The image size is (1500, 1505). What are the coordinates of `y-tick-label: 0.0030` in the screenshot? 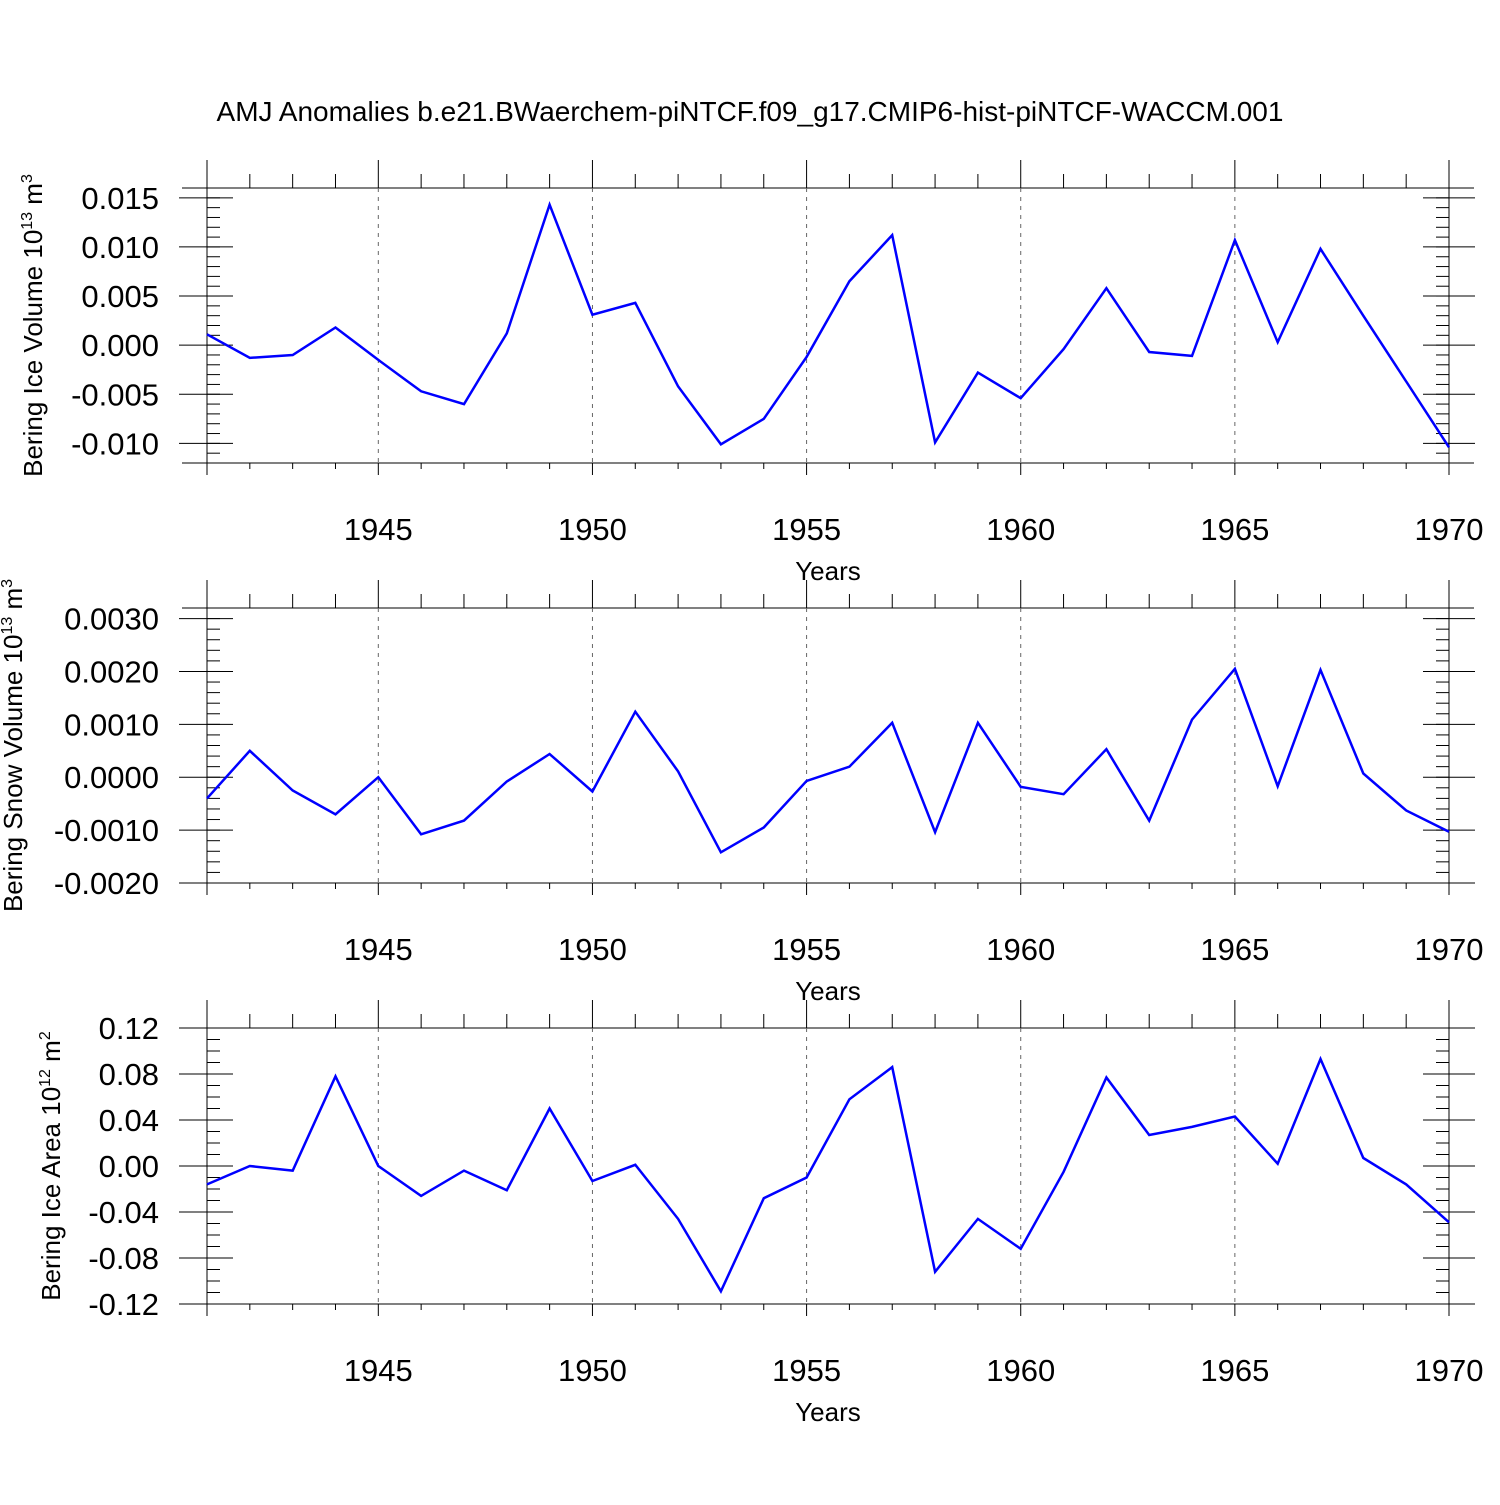 It's located at (111, 619).